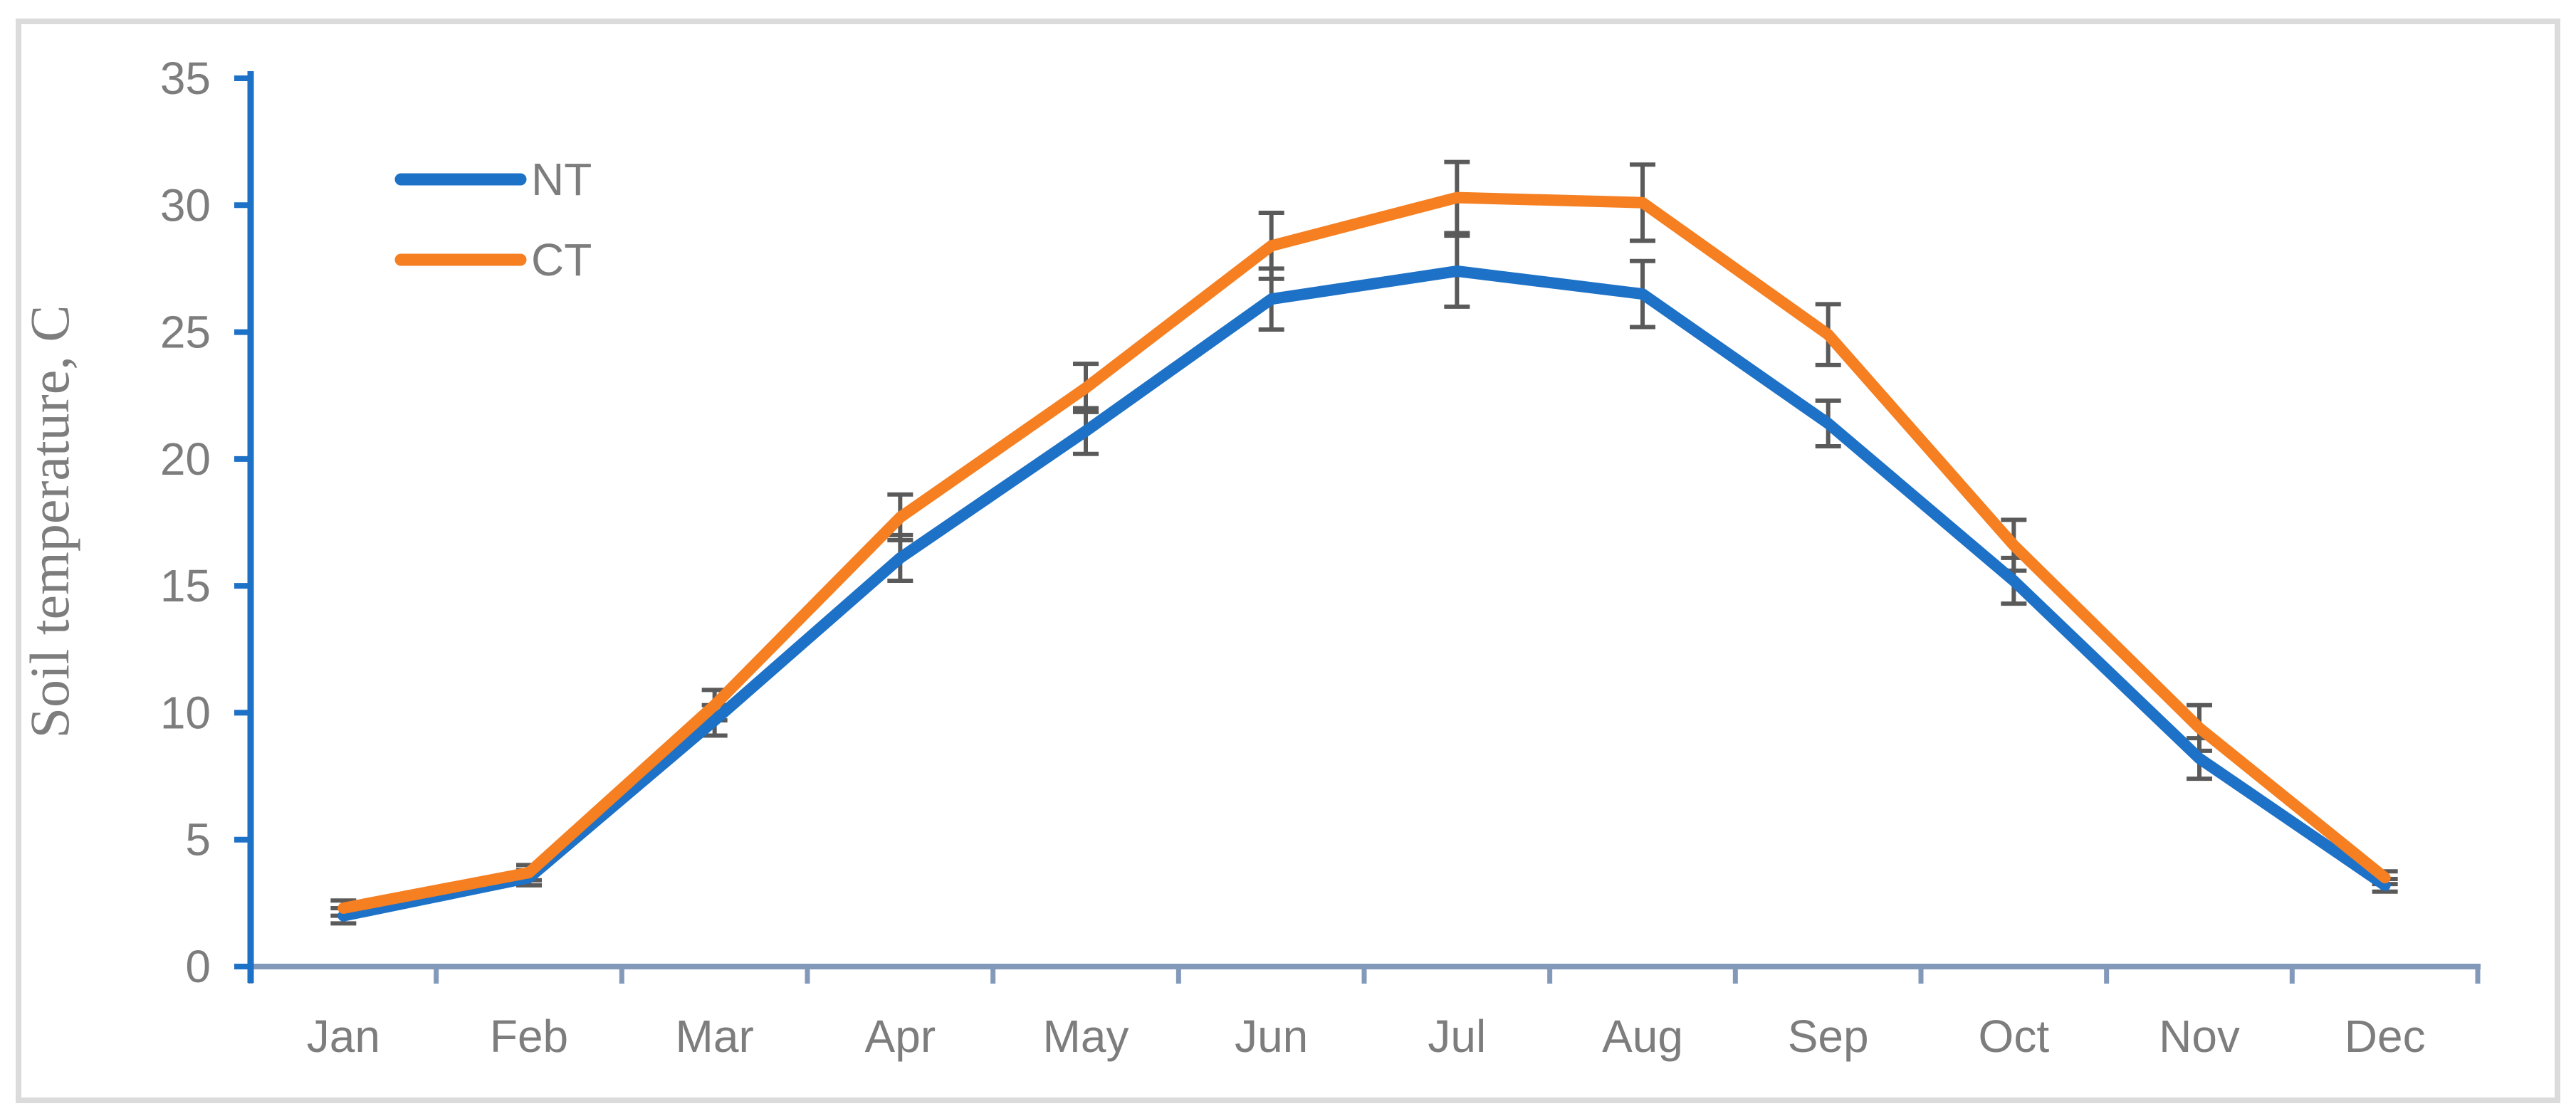  Describe the element at coordinates (185, 459) in the screenshot. I see `y-axis-label-20: 20` at that location.